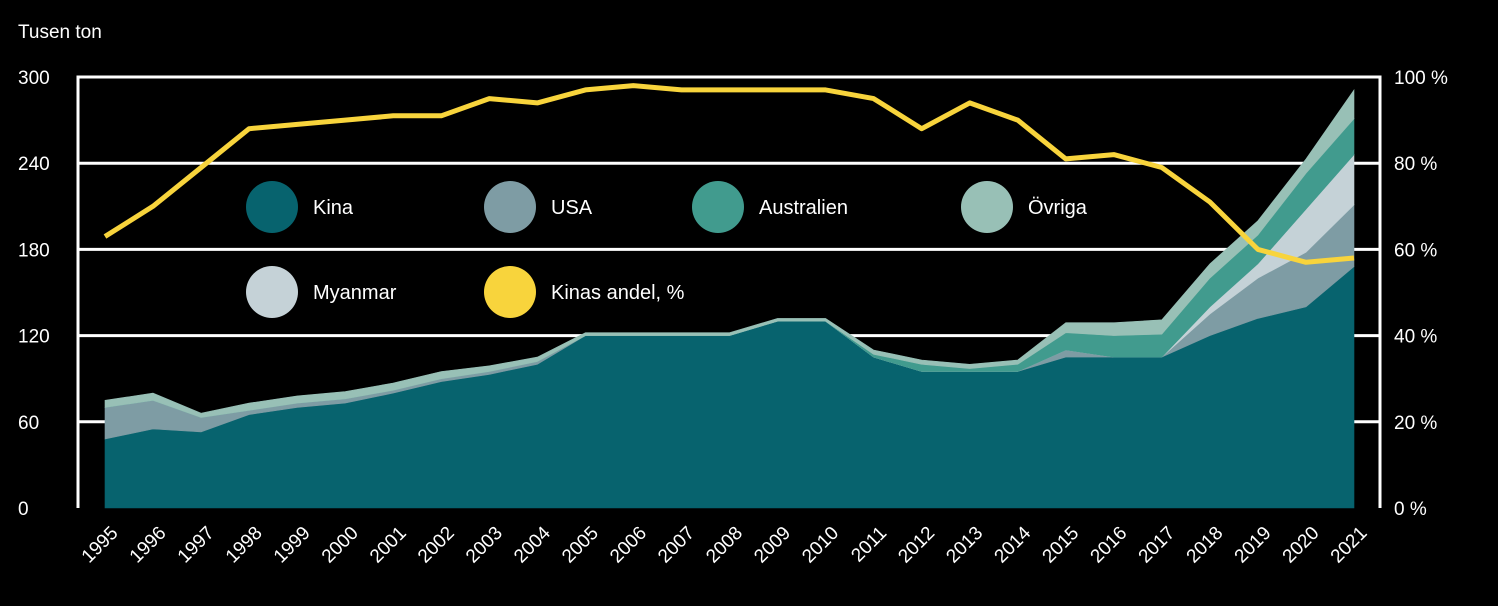 The width and height of the screenshot is (1498, 606). I want to click on x-tick-label: 2004, so click(532, 544).